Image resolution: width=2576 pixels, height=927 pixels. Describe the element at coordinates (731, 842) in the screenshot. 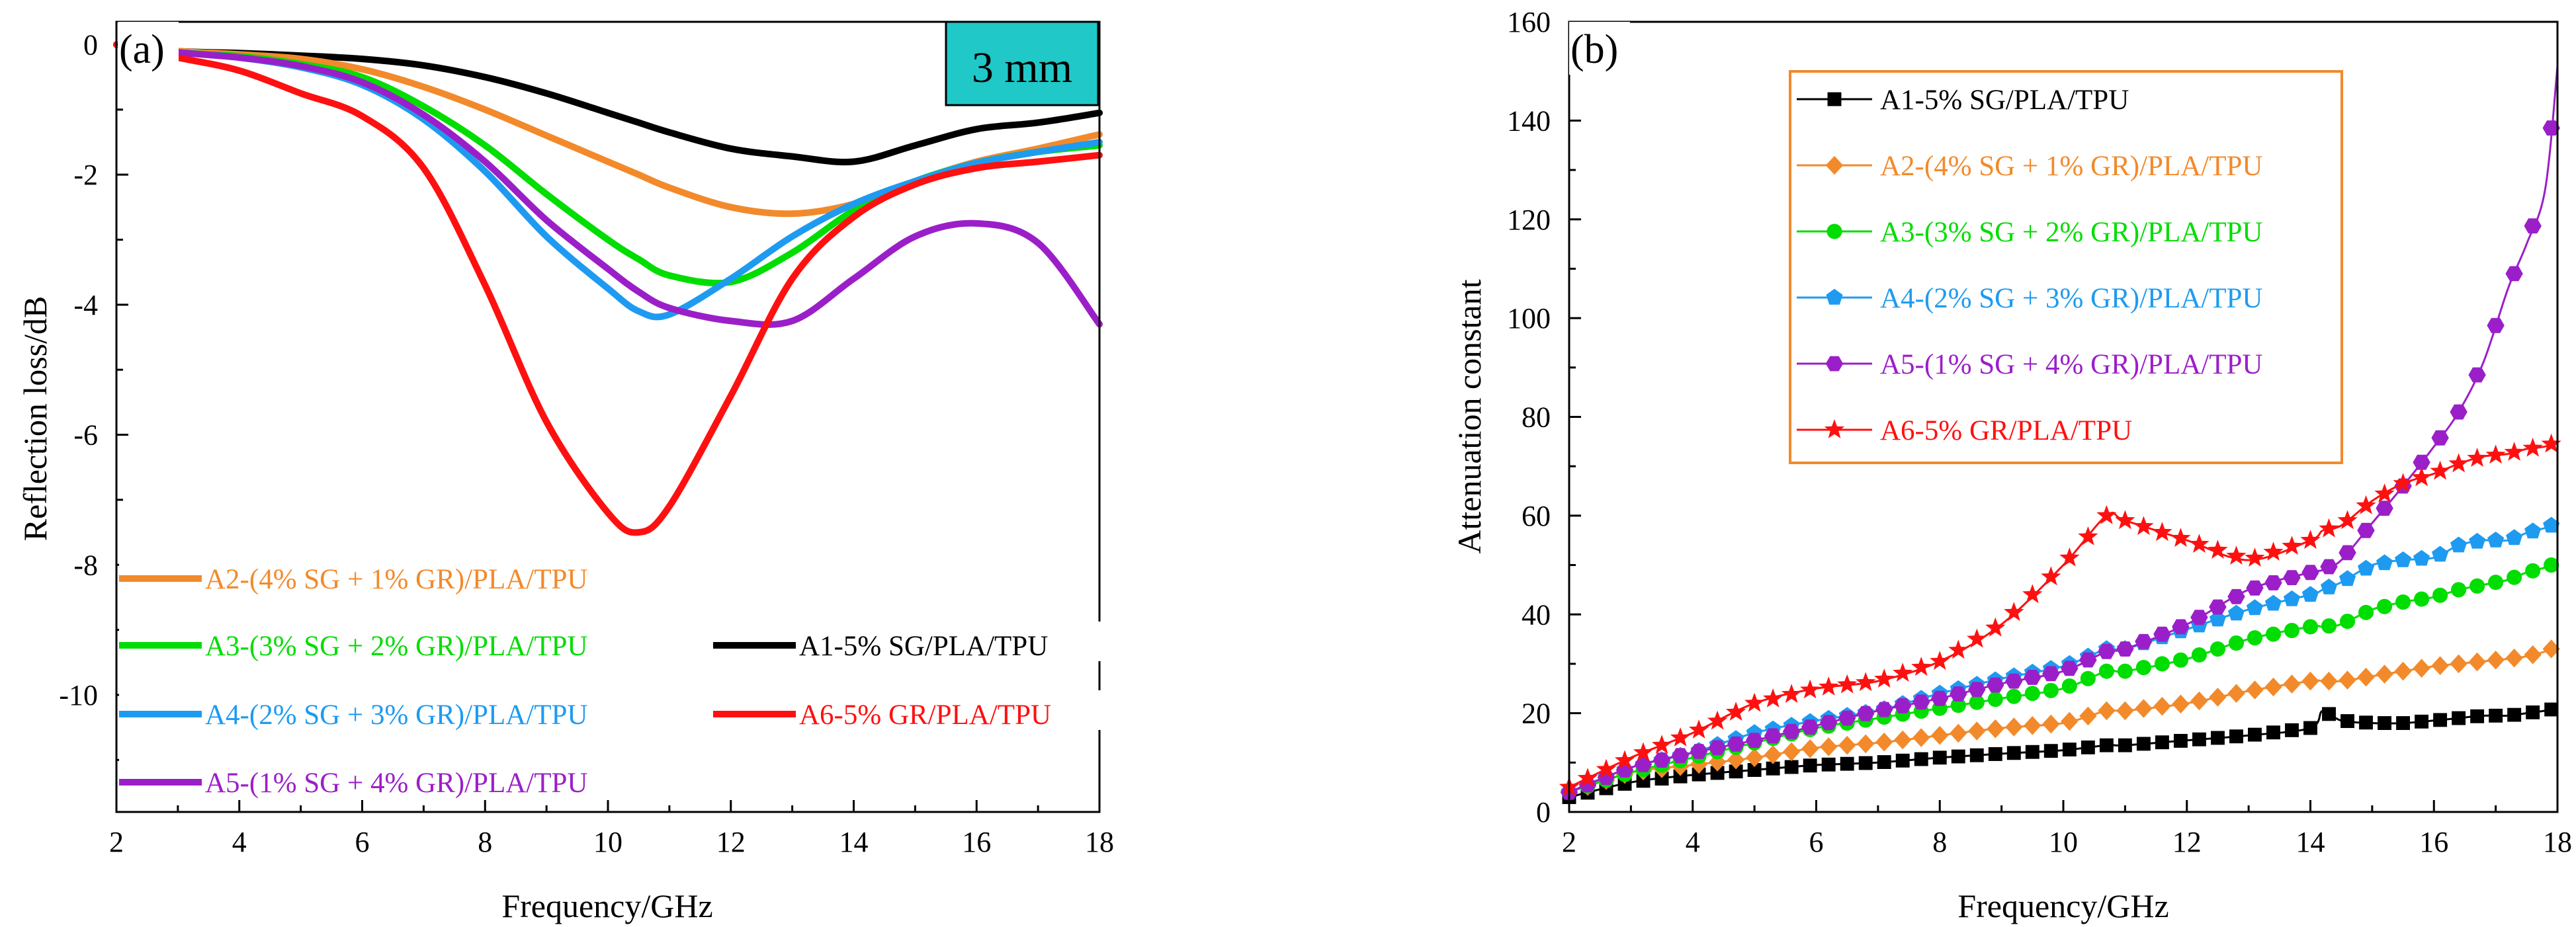

I see `x-tick-label: 12` at that location.